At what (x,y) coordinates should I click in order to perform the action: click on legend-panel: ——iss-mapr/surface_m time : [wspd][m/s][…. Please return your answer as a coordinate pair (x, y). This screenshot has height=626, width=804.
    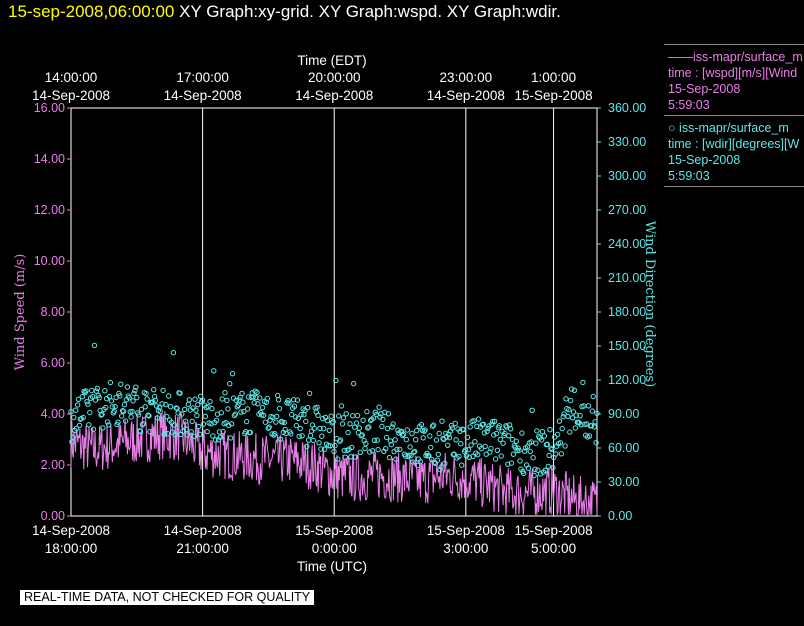
    Looking at the image, I should click on (734, 115).